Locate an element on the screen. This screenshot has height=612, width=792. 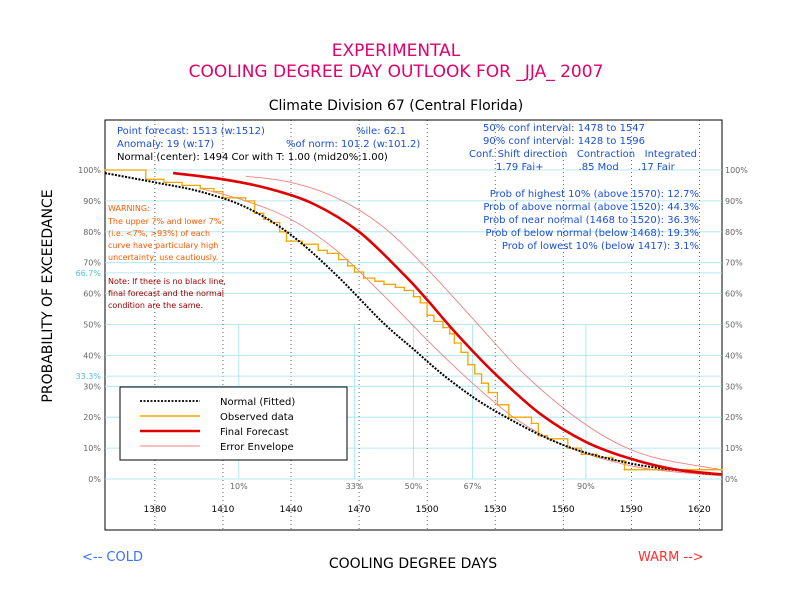
y-tick-left-80: 80% is located at coordinates (92, 232).